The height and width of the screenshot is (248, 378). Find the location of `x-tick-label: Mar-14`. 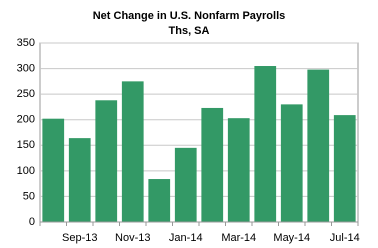

x-tick-label: Mar-14 is located at coordinates (238, 238).